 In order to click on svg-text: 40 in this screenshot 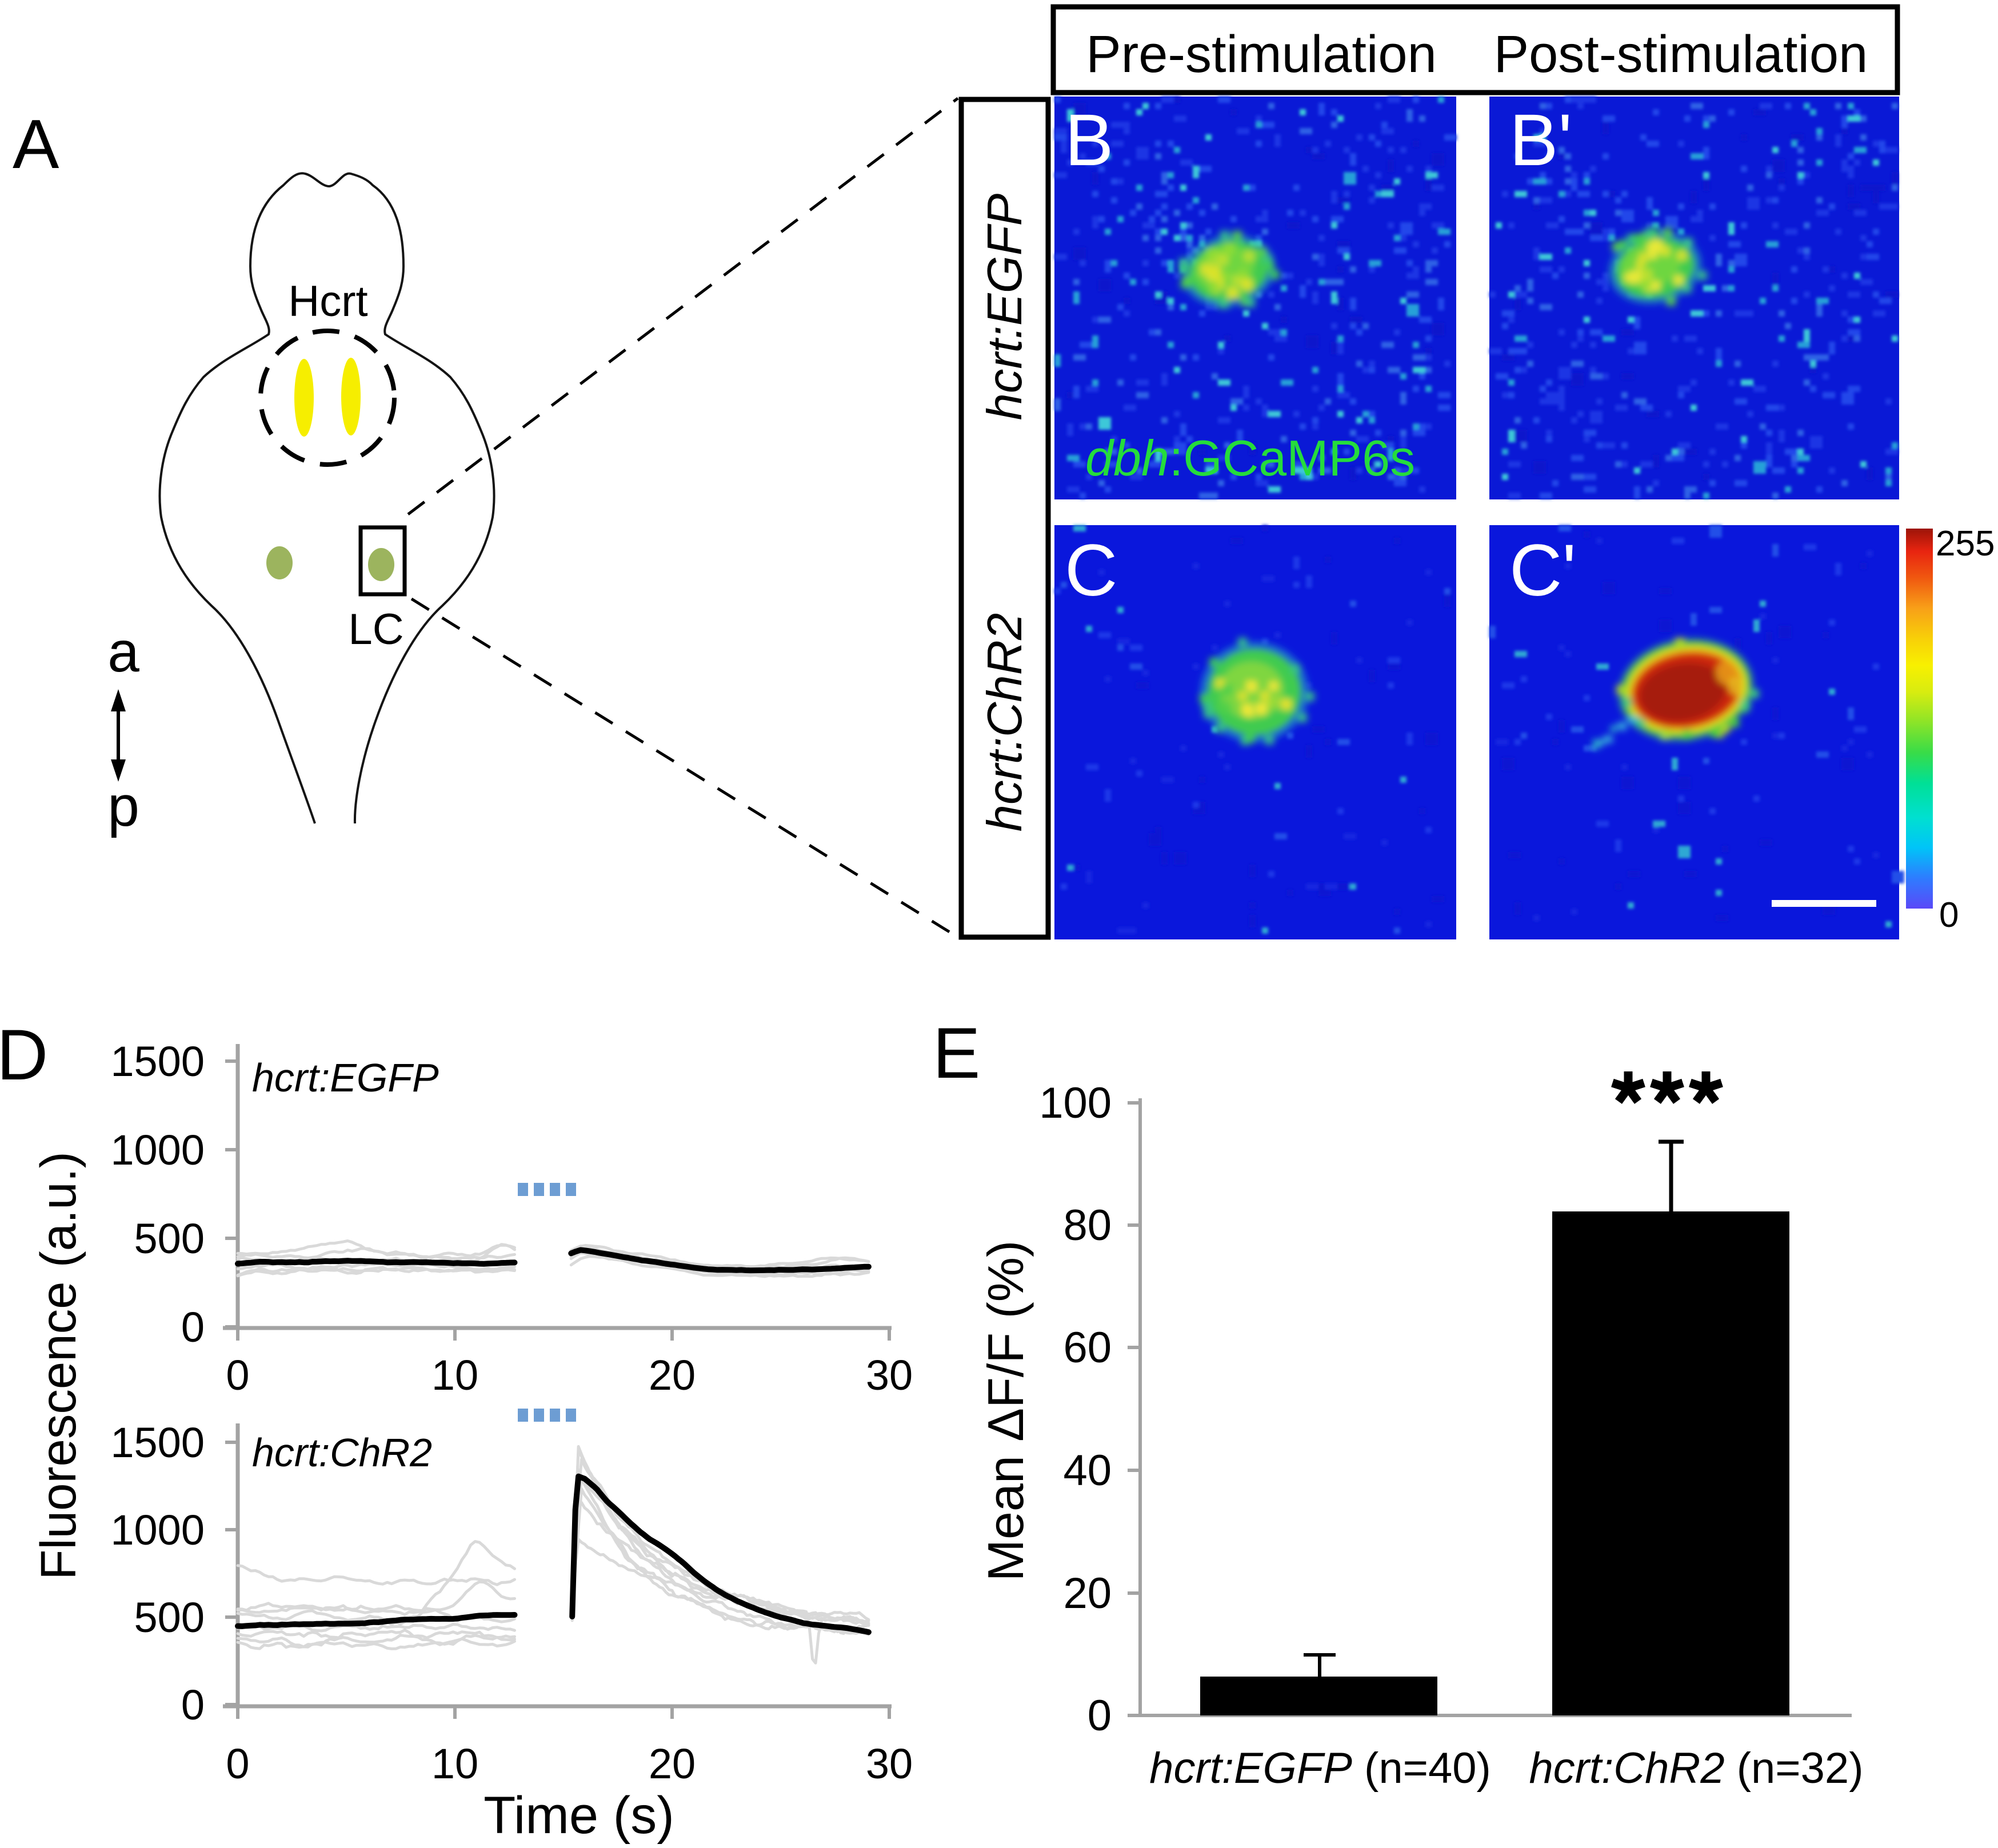, I will do `click(1087, 1470)`.